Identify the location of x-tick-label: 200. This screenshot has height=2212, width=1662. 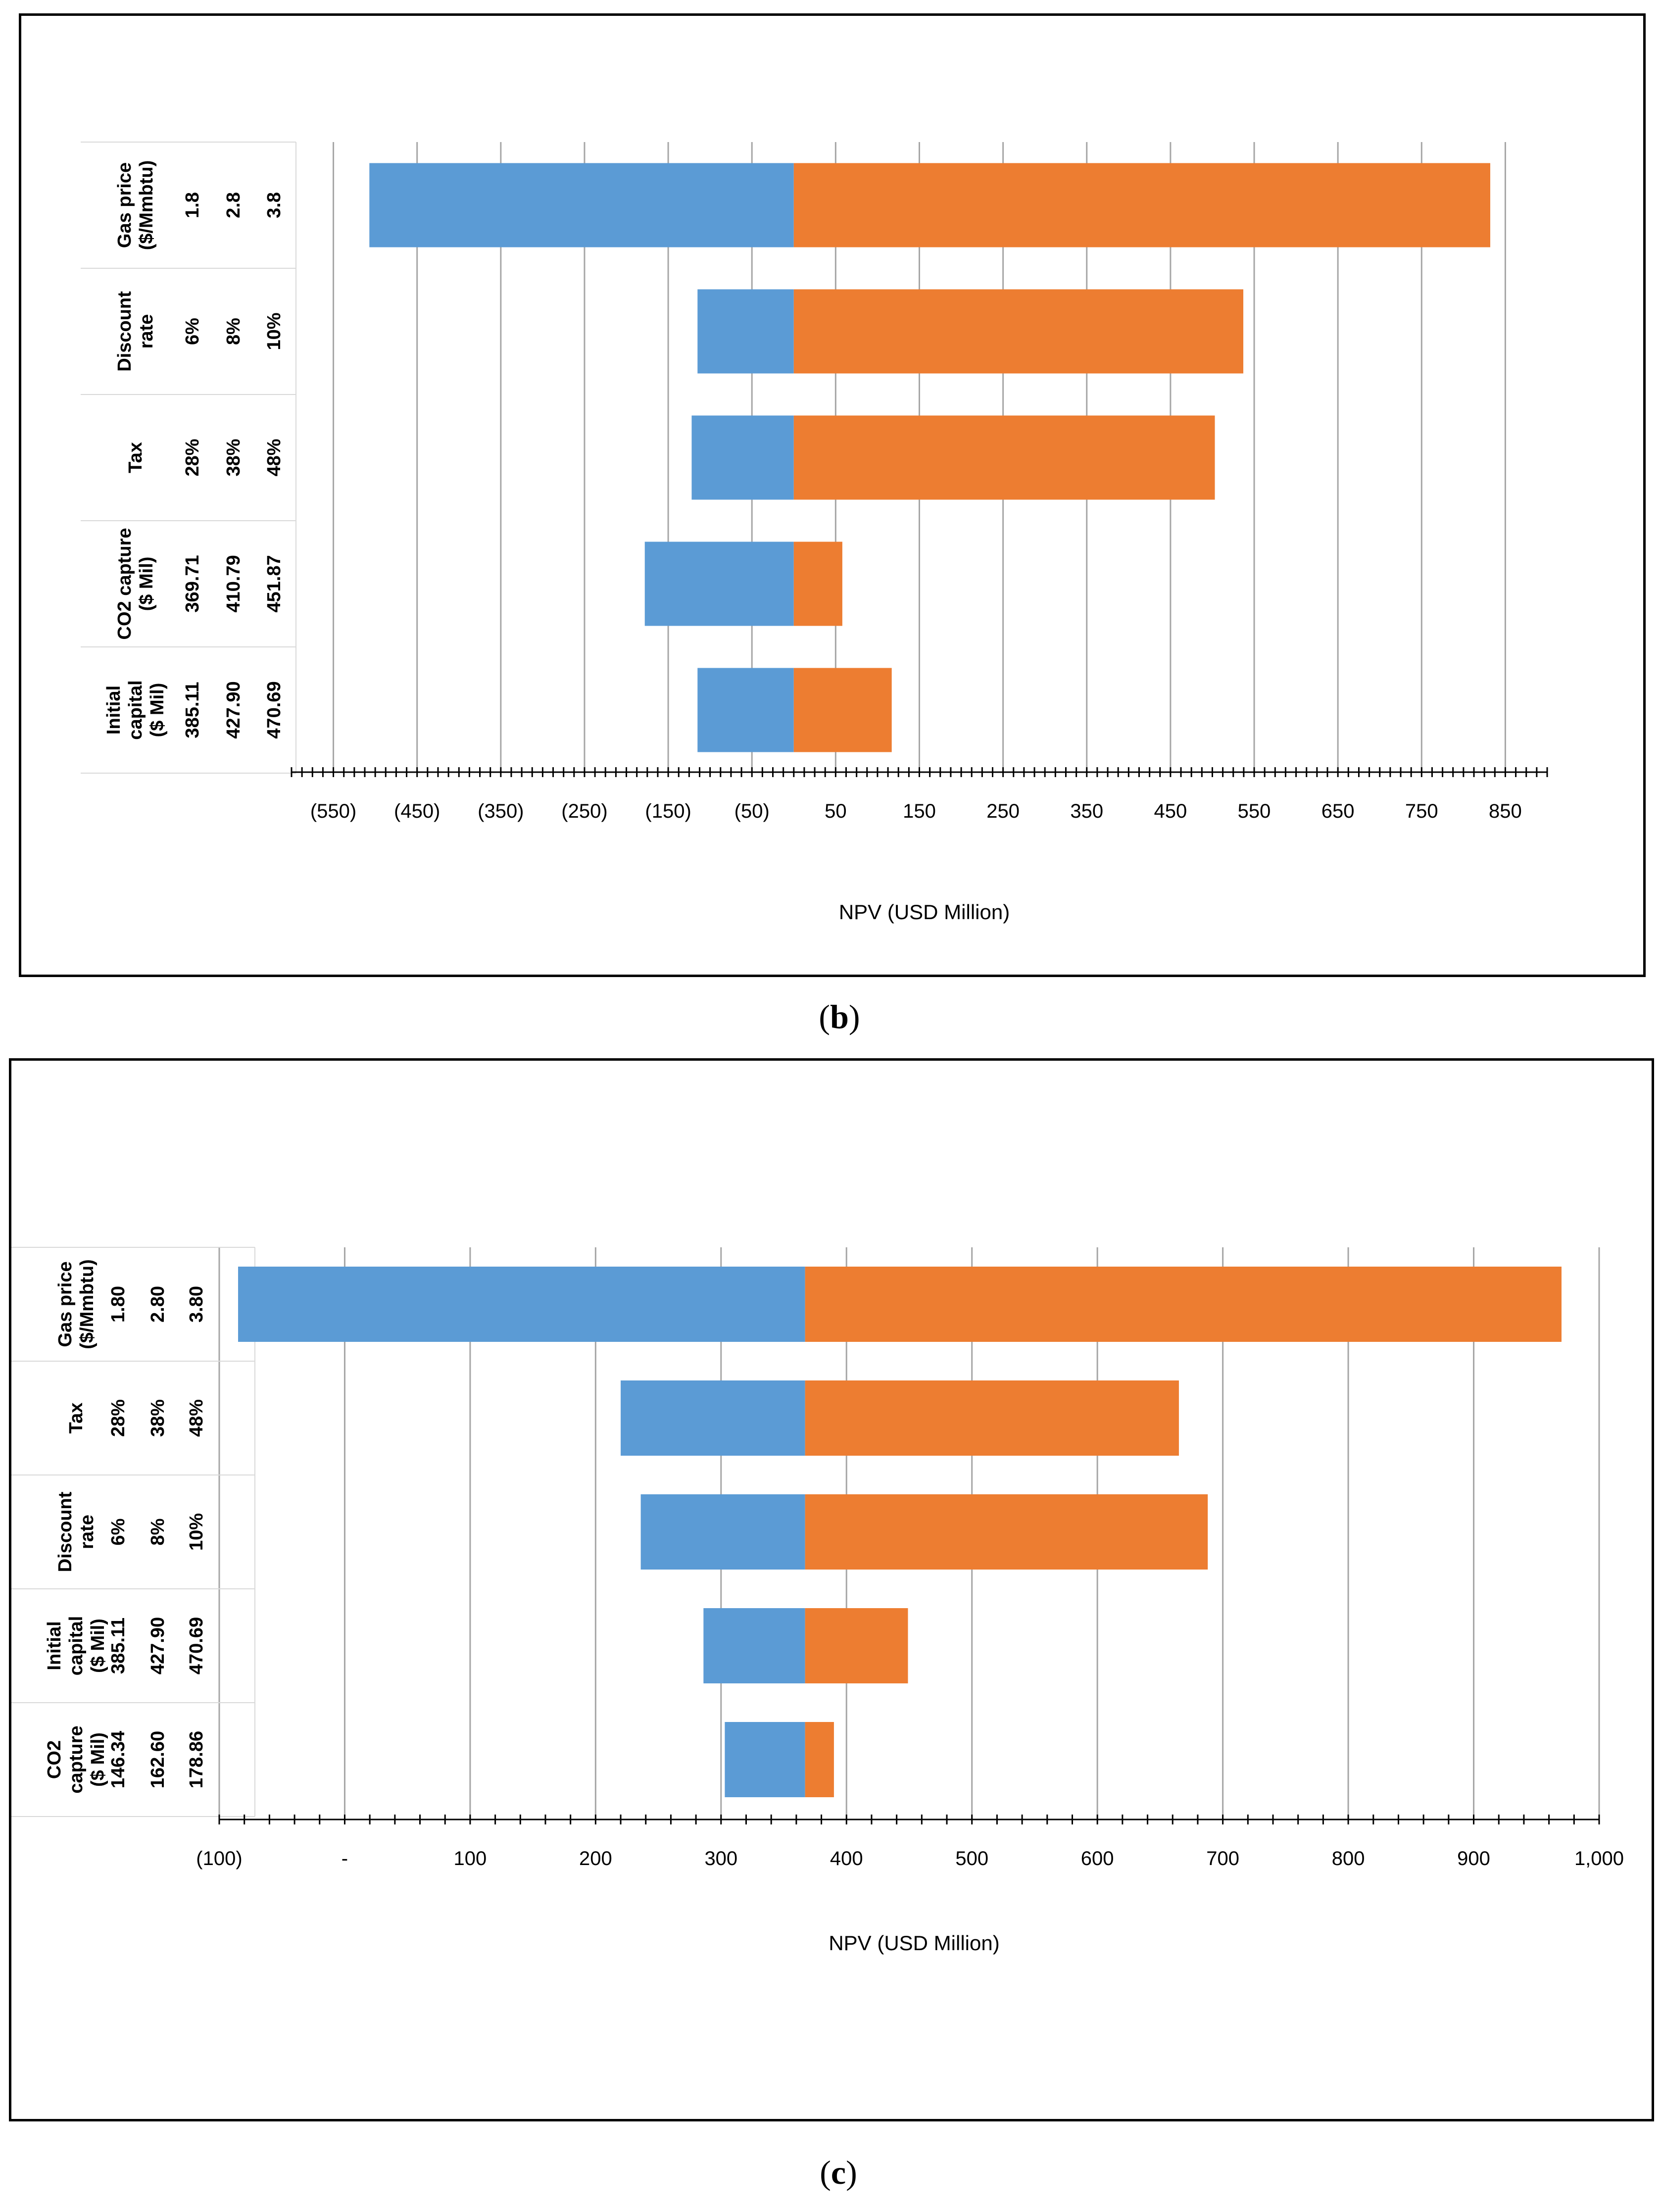
(595, 1858).